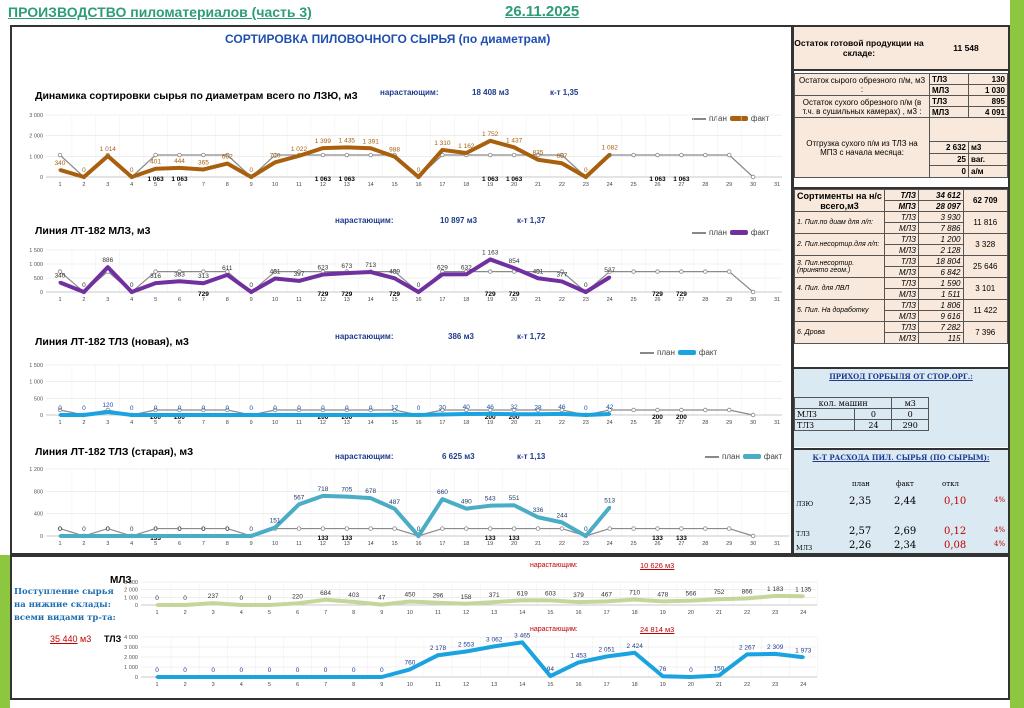 The image size is (1024, 708). Describe the element at coordinates (459, 220) in the screenshot. I see `cum-value-mlz: 10 897 м3` at that location.